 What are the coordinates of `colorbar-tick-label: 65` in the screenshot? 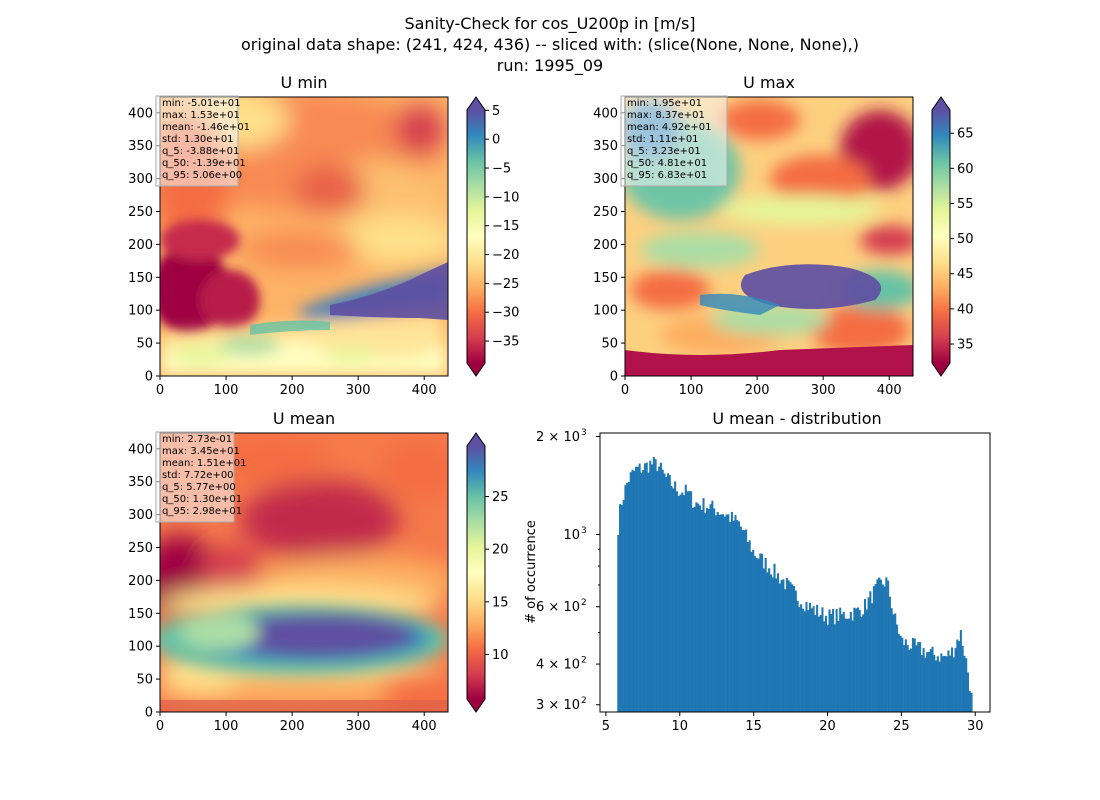 It's located at (965, 134).